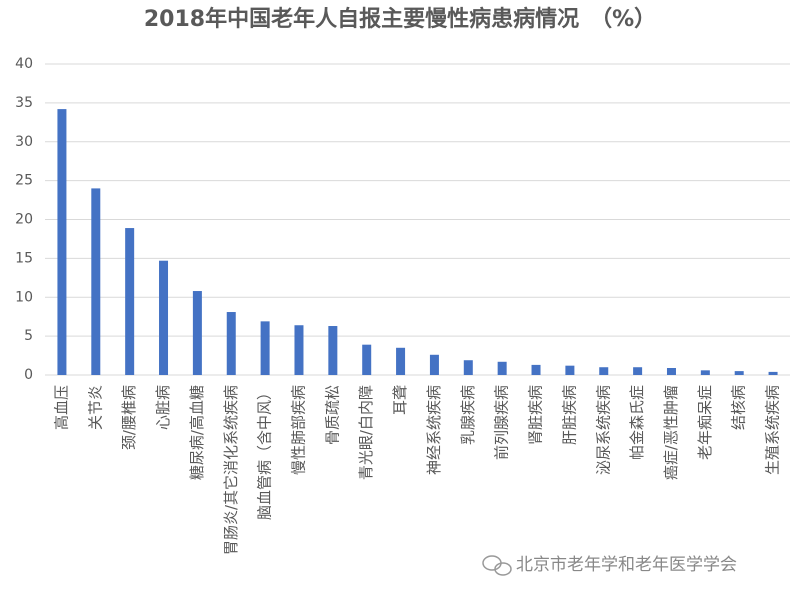 This screenshot has width=804, height=599. I want to click on y-tick-label: 5, so click(28, 336).